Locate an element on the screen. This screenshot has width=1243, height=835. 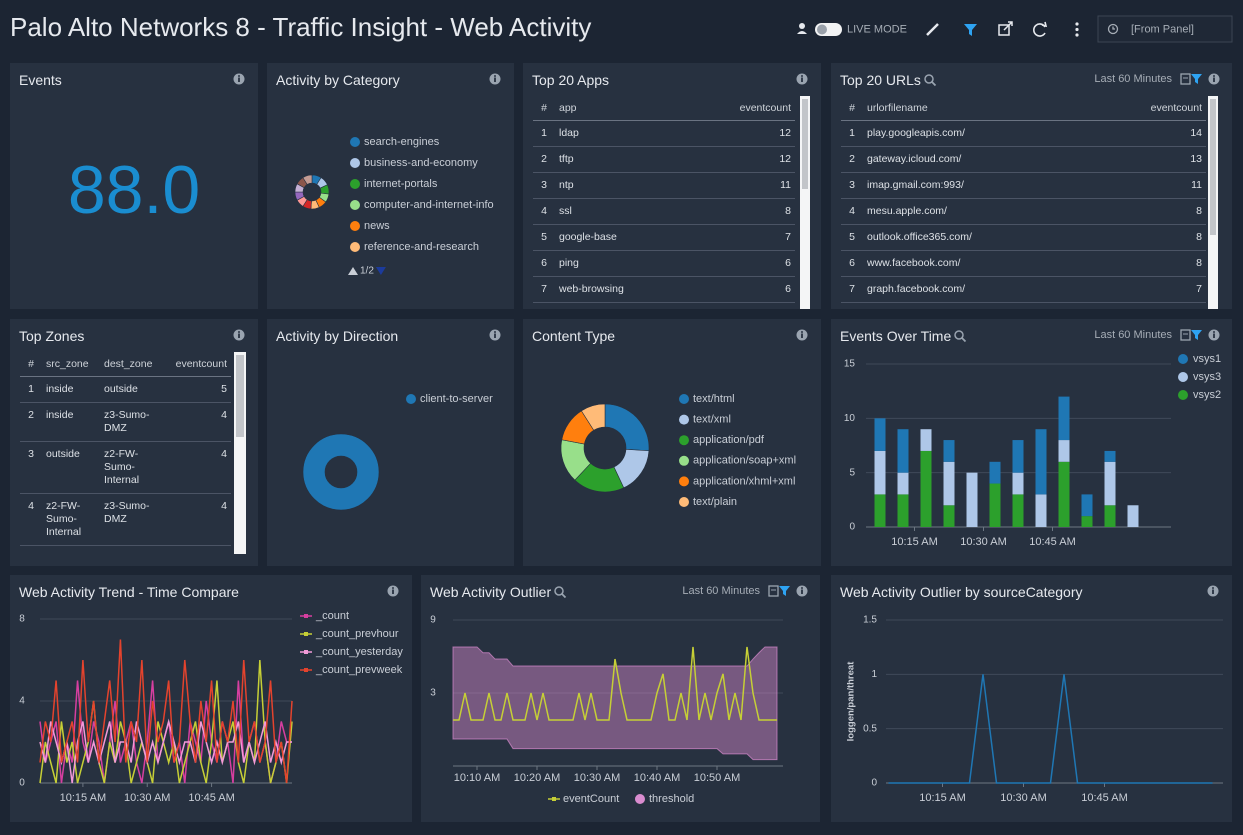
table-icon-box is located at coordinates (1185, 335).